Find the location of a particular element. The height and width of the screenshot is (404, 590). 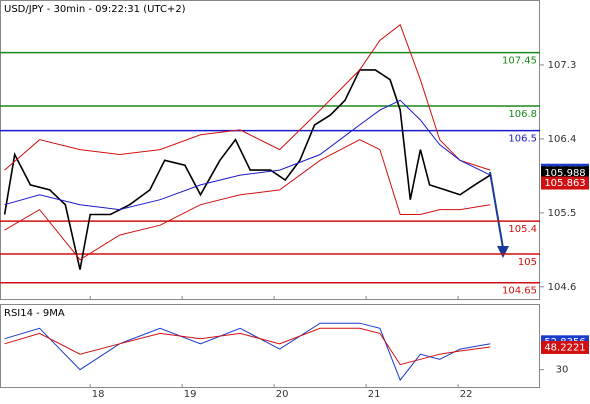

rsi-title: RSI14 - 9MA is located at coordinates (34, 313).